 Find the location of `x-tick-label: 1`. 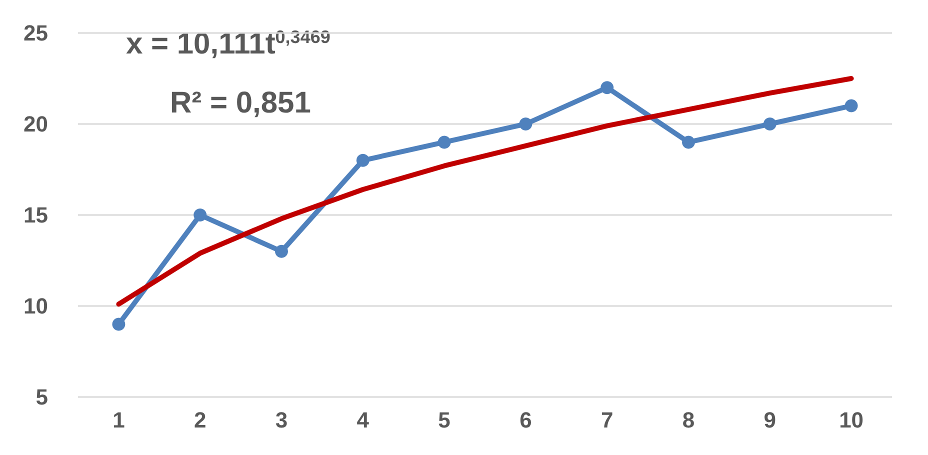

x-tick-label: 1 is located at coordinates (118, 420).